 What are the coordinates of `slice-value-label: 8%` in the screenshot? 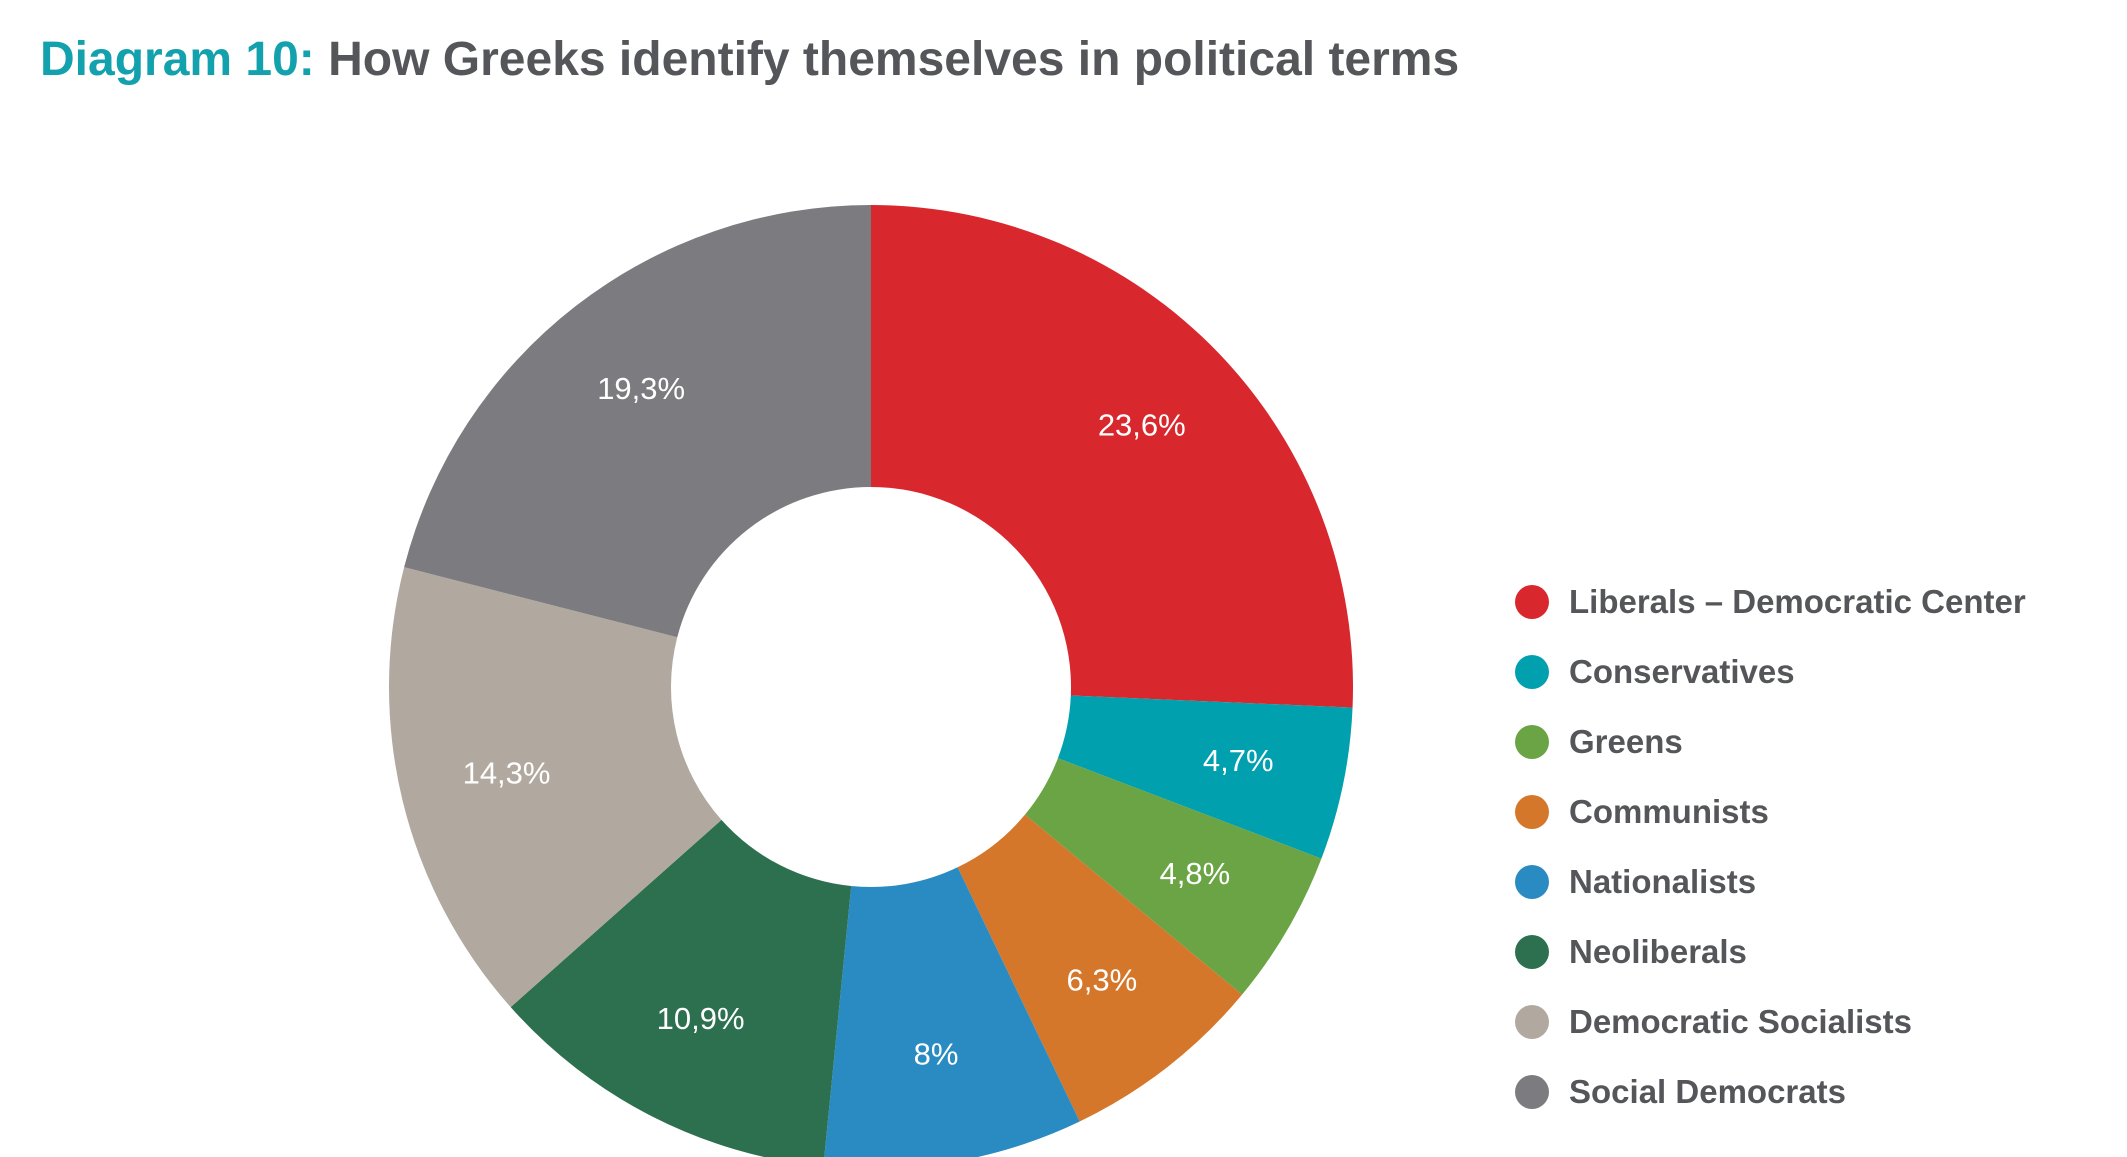 It's located at (936, 1054).